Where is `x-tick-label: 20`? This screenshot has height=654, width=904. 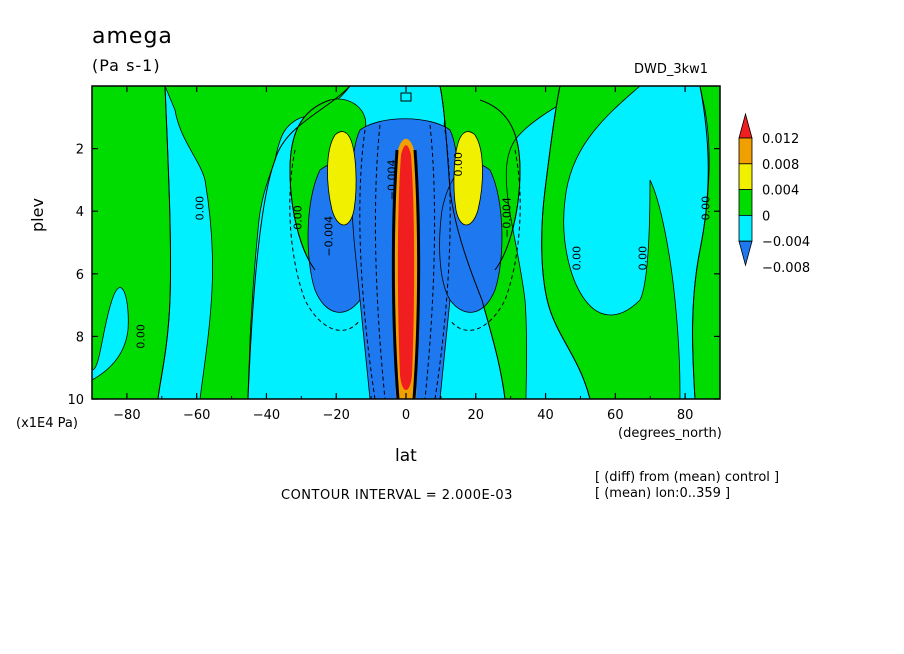
x-tick-label: 20 is located at coordinates (476, 415).